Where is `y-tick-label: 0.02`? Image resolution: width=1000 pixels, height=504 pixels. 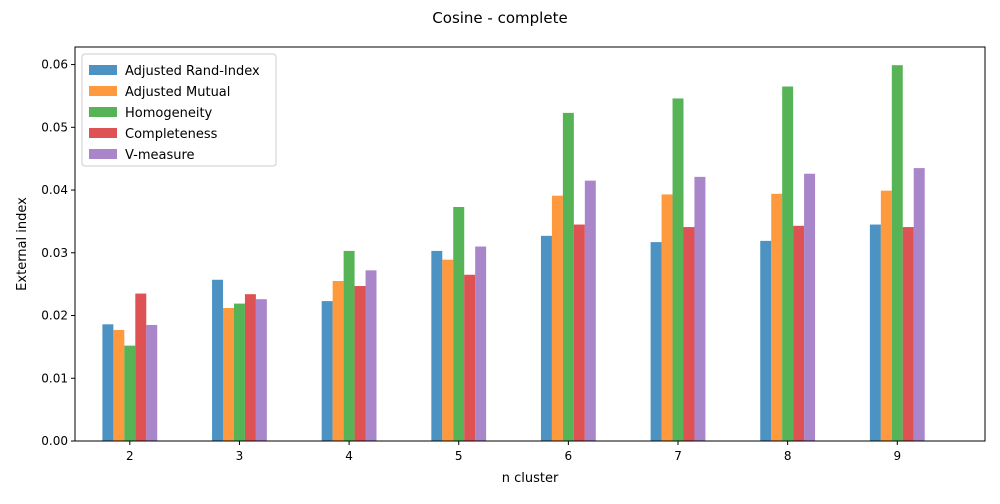
y-tick-label: 0.02 is located at coordinates (54, 316).